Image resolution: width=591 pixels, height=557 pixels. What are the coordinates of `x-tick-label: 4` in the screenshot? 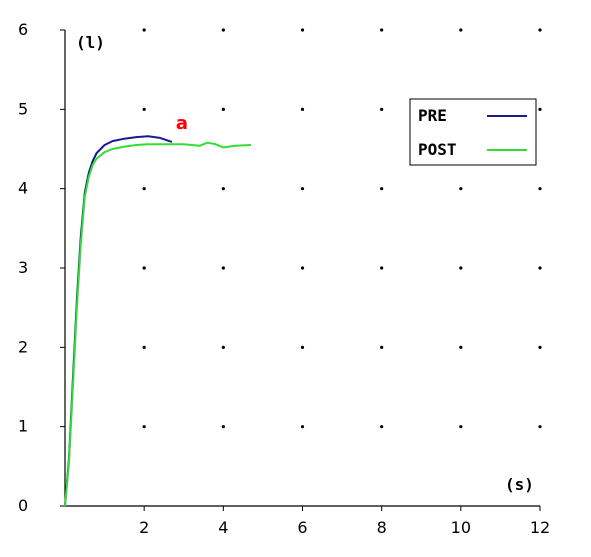 It's located at (223, 527).